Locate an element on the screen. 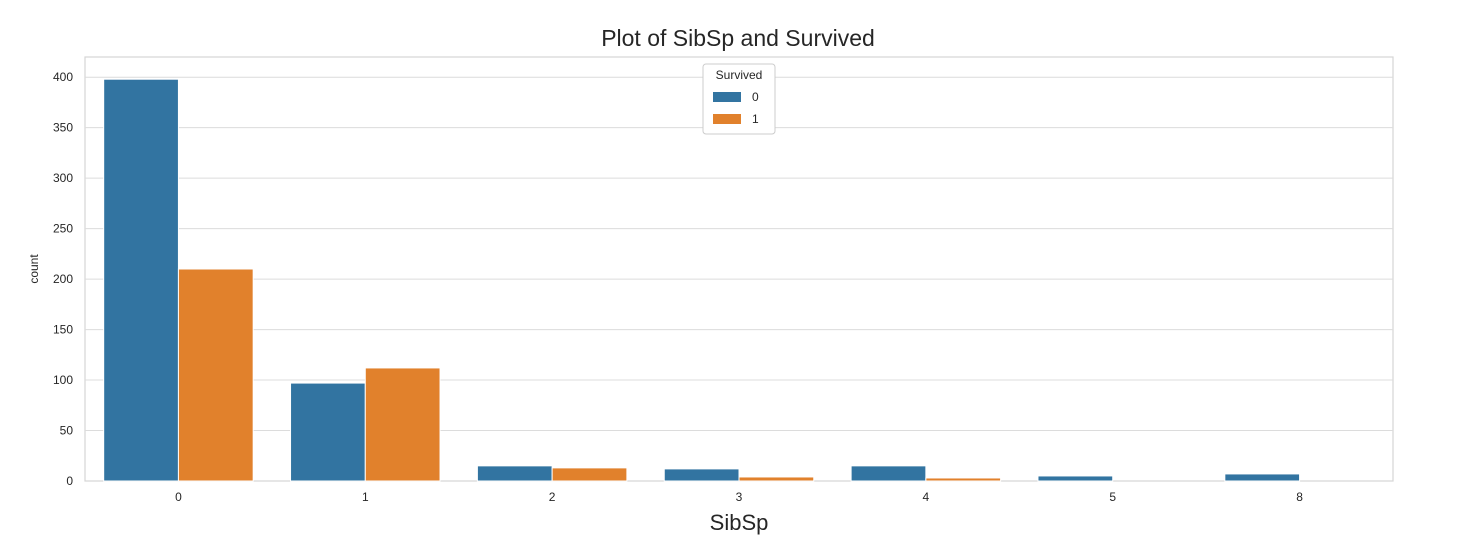 Image resolution: width=1467 pixels, height=556 pixels. x-tick-label: 4 is located at coordinates (926, 497).